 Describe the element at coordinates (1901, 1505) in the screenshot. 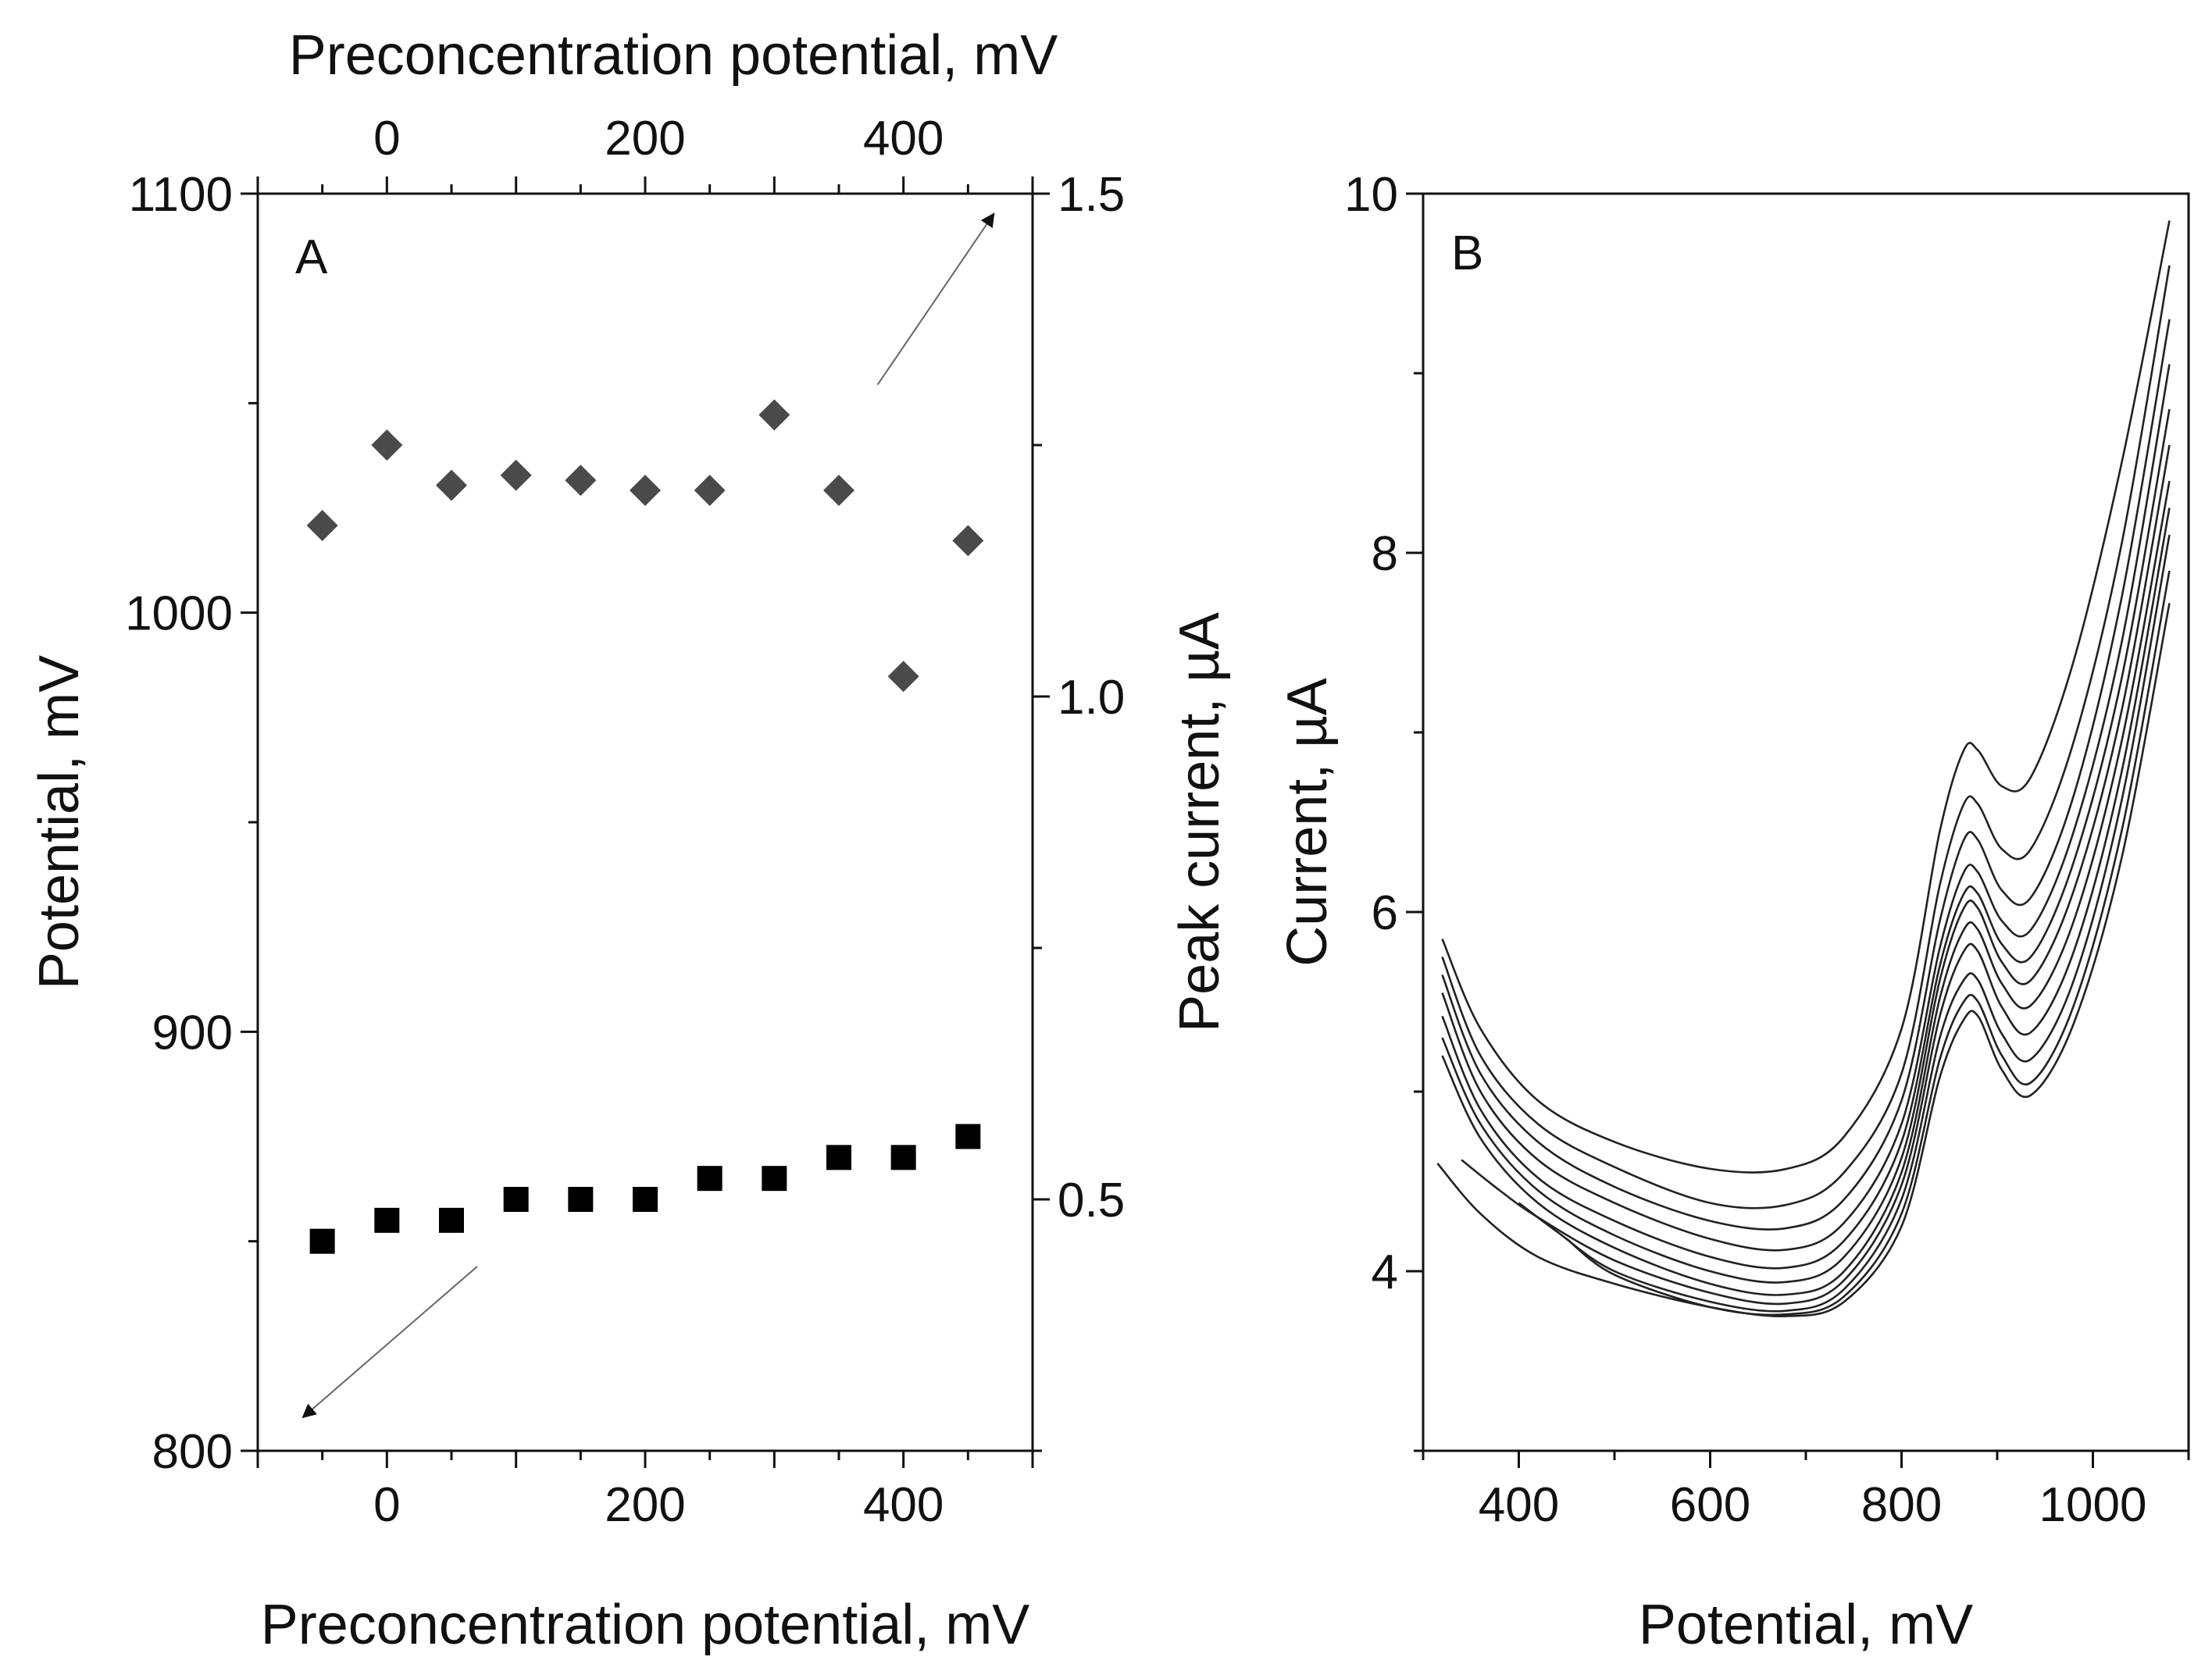

I see `x-tick-label: 800` at that location.